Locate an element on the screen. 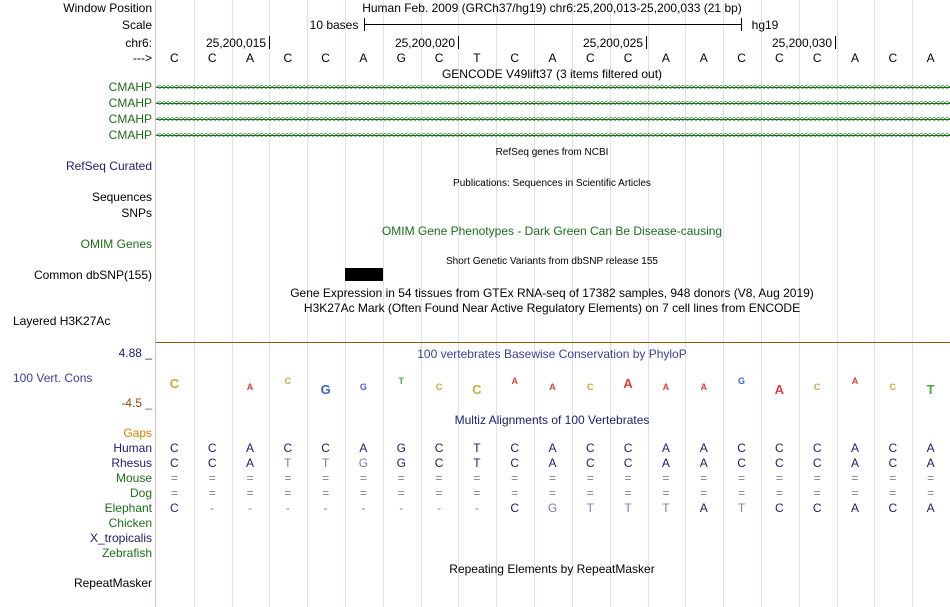 Image resolution: width=950 pixels, height=607 pixels. species-label-zebrafish: Zebrafish is located at coordinates (126, 553).